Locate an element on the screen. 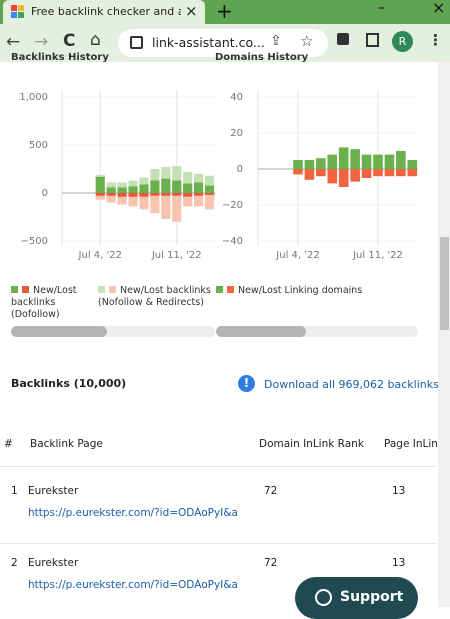  chat-icon is located at coordinates (323, 597).